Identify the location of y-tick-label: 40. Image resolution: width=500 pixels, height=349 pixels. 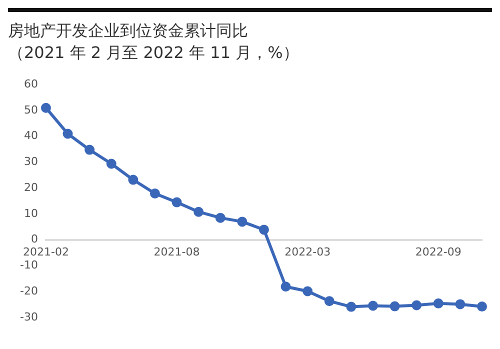
(31, 135).